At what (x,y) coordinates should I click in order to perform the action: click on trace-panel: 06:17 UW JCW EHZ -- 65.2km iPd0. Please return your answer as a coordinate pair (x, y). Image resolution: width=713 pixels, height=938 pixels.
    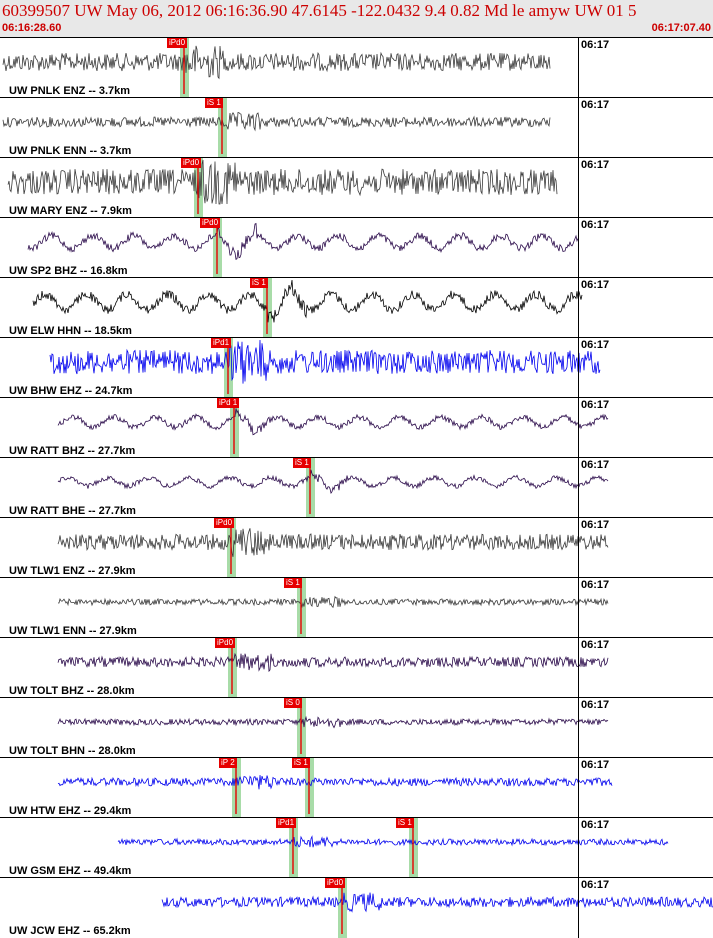
    Looking at the image, I should click on (356, 907).